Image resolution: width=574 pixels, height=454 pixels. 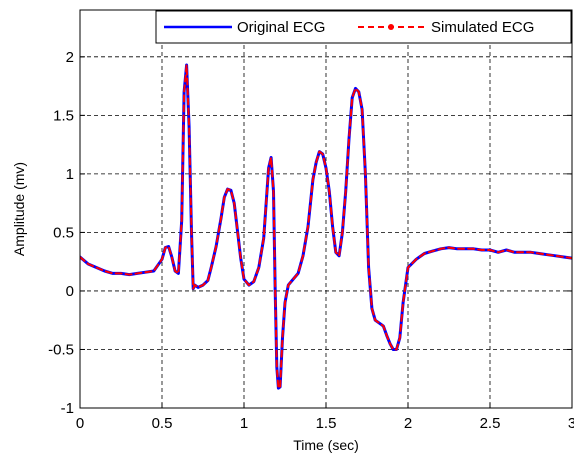 I want to click on x-axis-label: Time (sec), so click(x=326, y=445).